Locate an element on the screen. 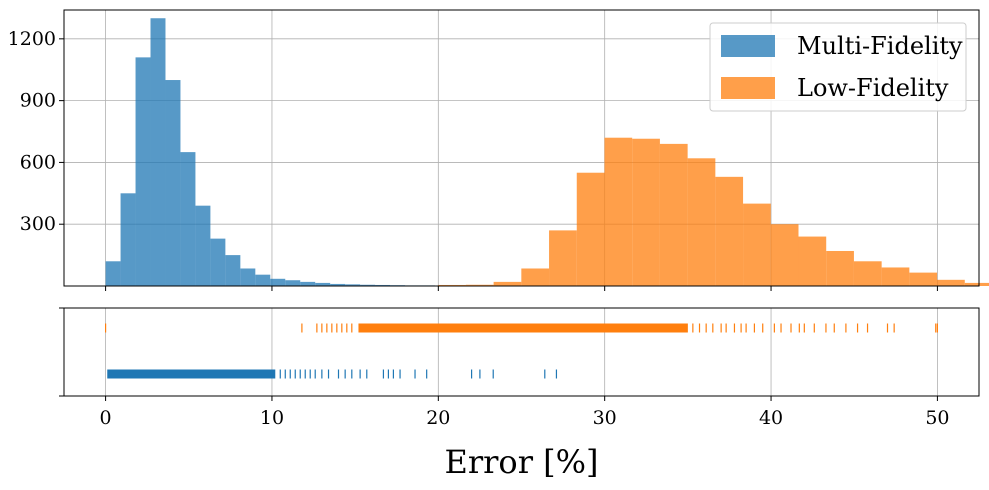 The width and height of the screenshot is (989, 490). rug-dense-low-fidelity is located at coordinates (523, 328).